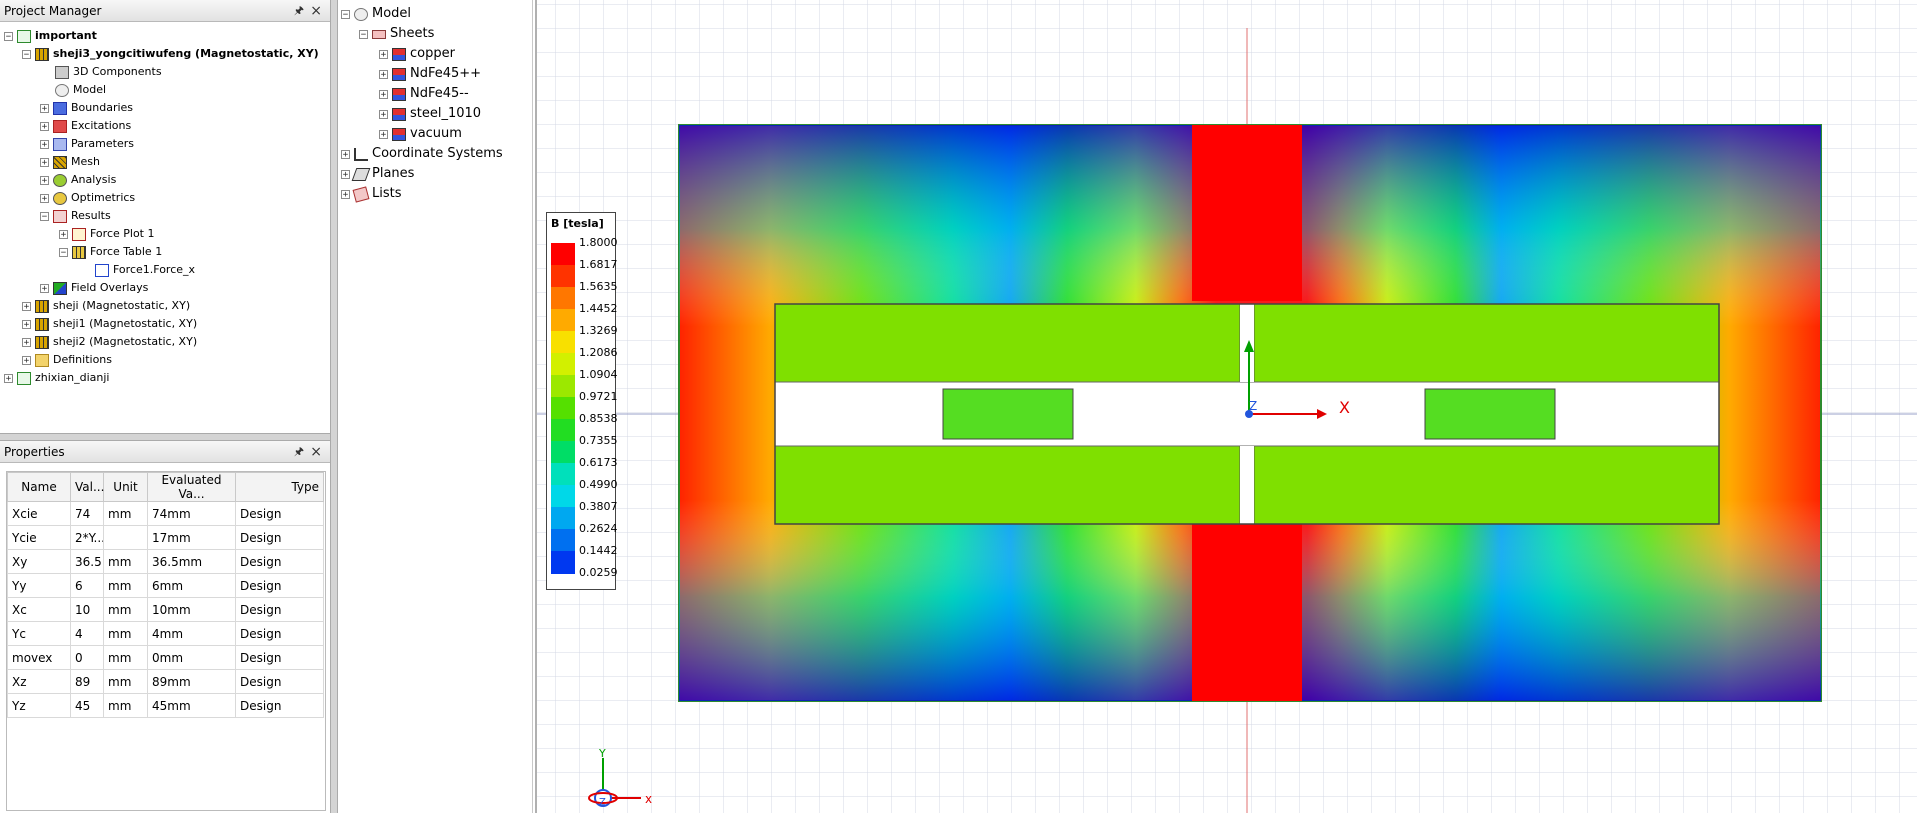 The image size is (1917, 813). Describe the element at coordinates (75, 216) in the screenshot. I see `tree-item-results: − Results` at that location.